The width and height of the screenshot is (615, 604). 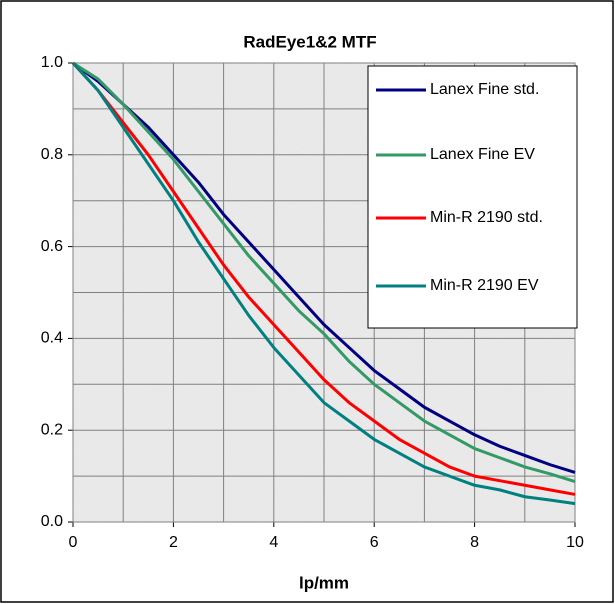 I want to click on y-tick-label: 0.2, so click(x=52, y=429).